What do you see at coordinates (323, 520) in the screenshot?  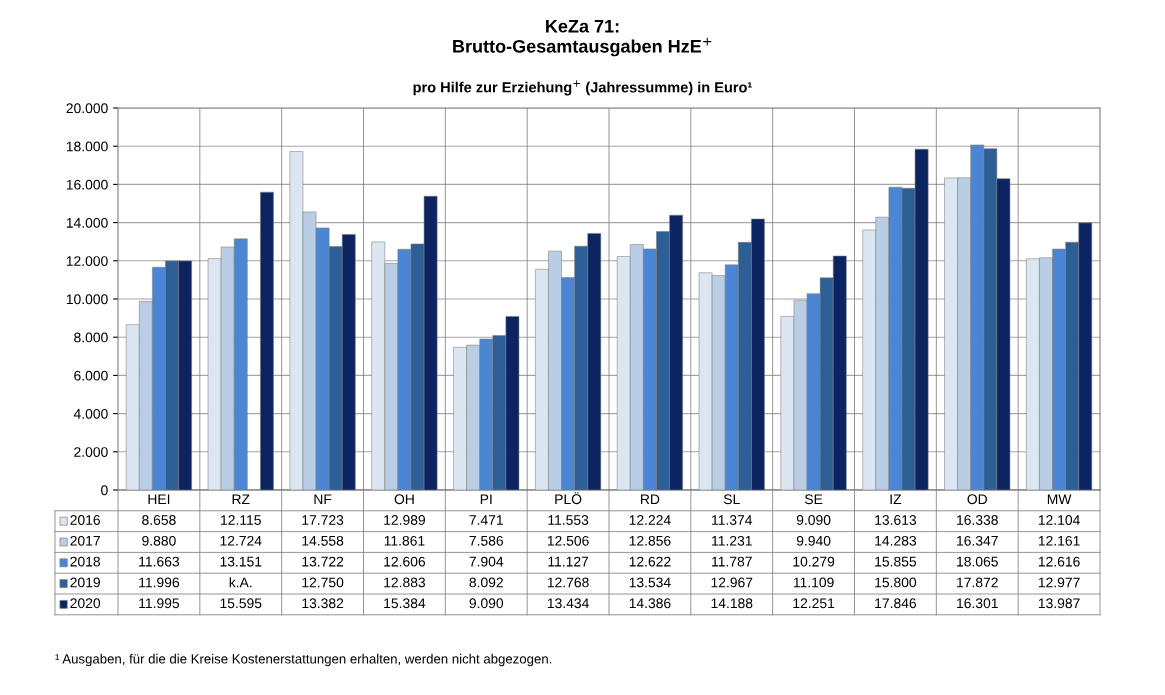 I see `data-label: 17.723` at bounding box center [323, 520].